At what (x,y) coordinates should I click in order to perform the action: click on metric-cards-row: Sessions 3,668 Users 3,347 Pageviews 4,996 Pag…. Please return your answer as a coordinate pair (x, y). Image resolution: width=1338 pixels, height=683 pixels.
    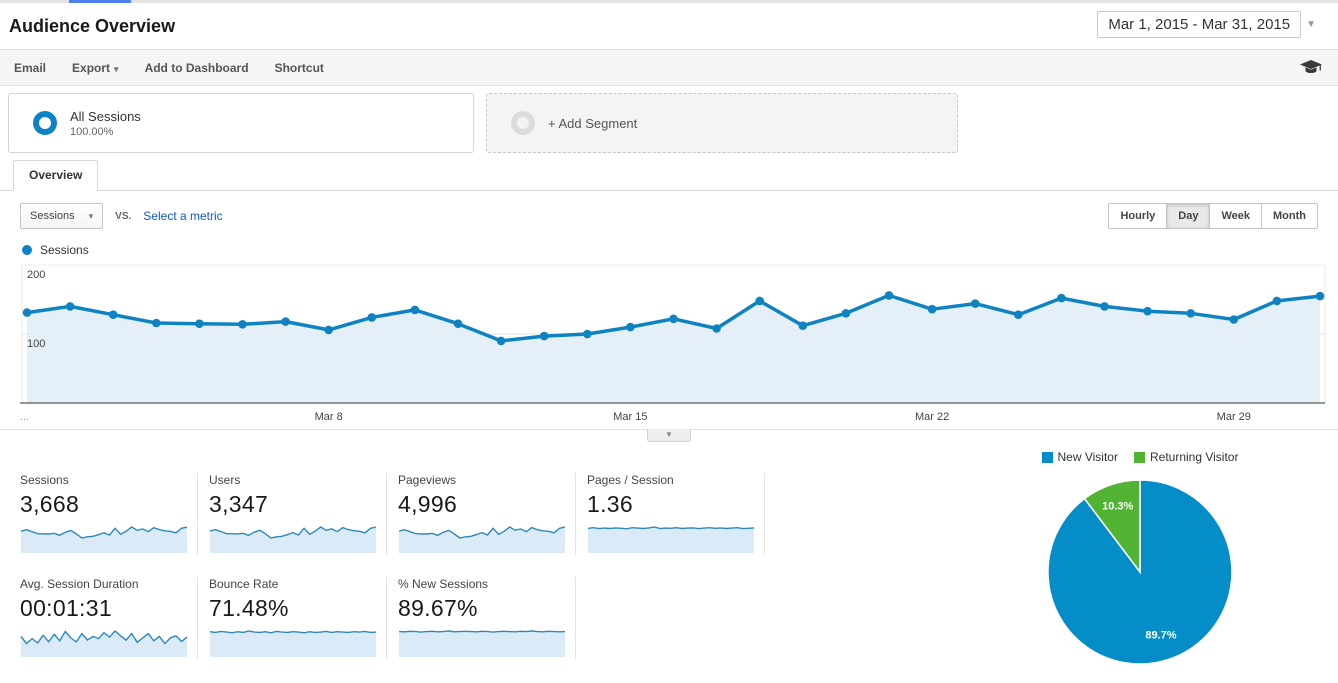
    Looking at the image, I should click on (679, 514).